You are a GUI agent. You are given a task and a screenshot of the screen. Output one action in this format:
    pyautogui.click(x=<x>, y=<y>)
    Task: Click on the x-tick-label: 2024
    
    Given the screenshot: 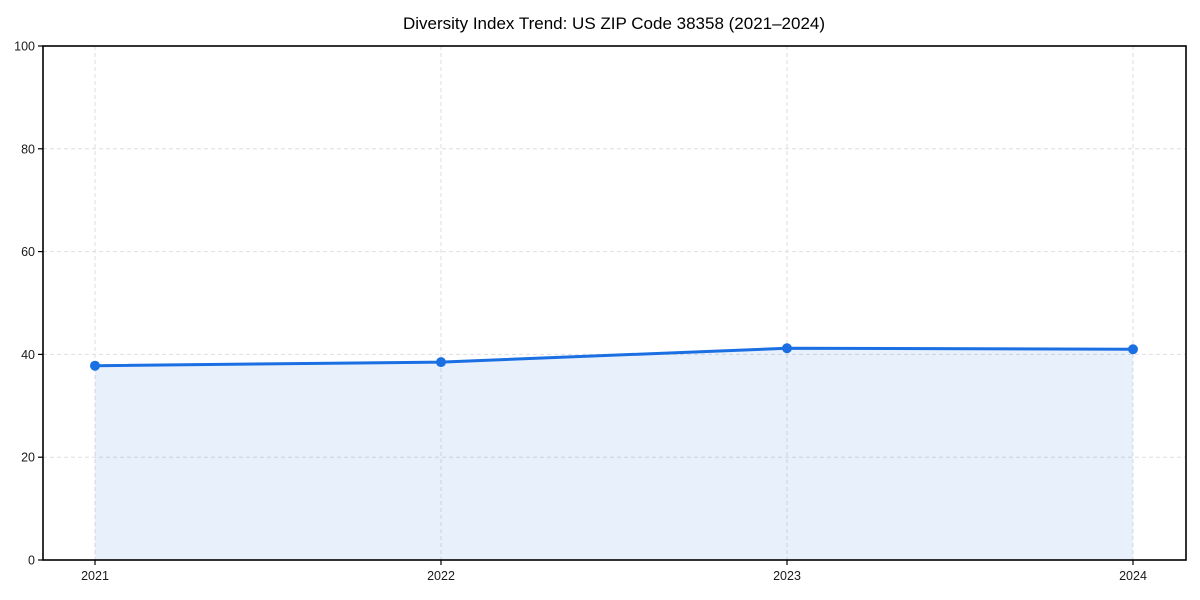 What is the action you would take?
    pyautogui.click(x=1133, y=576)
    